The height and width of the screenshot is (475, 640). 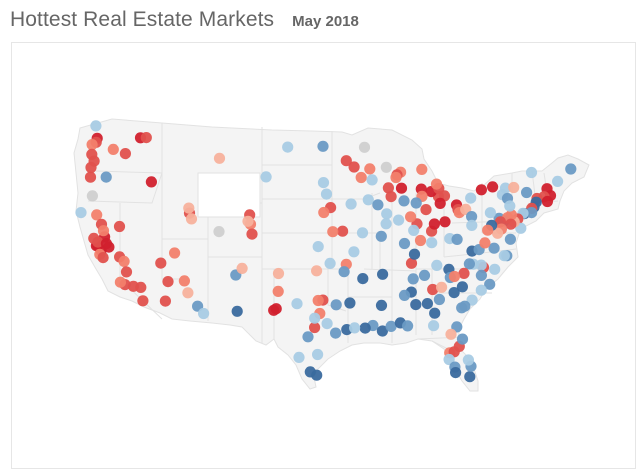 I want to click on market-dot-el-paso, so click(x=237, y=311).